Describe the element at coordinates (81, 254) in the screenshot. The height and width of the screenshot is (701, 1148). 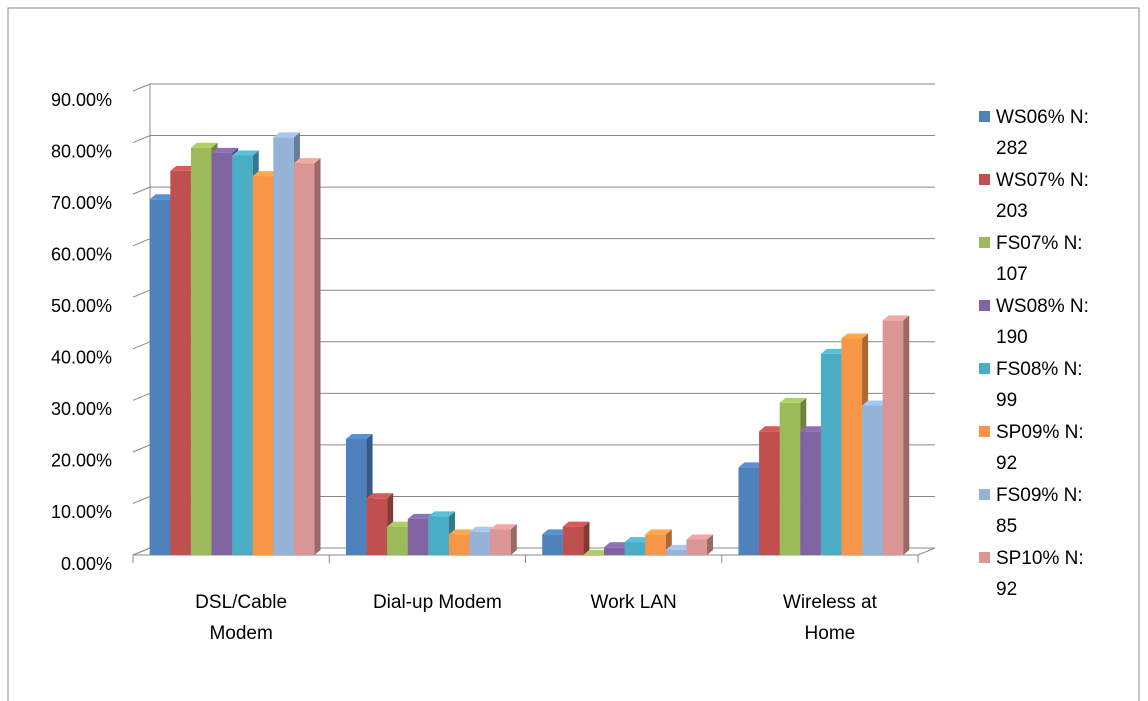
I see `y-tick-label: 60.00%` at that location.